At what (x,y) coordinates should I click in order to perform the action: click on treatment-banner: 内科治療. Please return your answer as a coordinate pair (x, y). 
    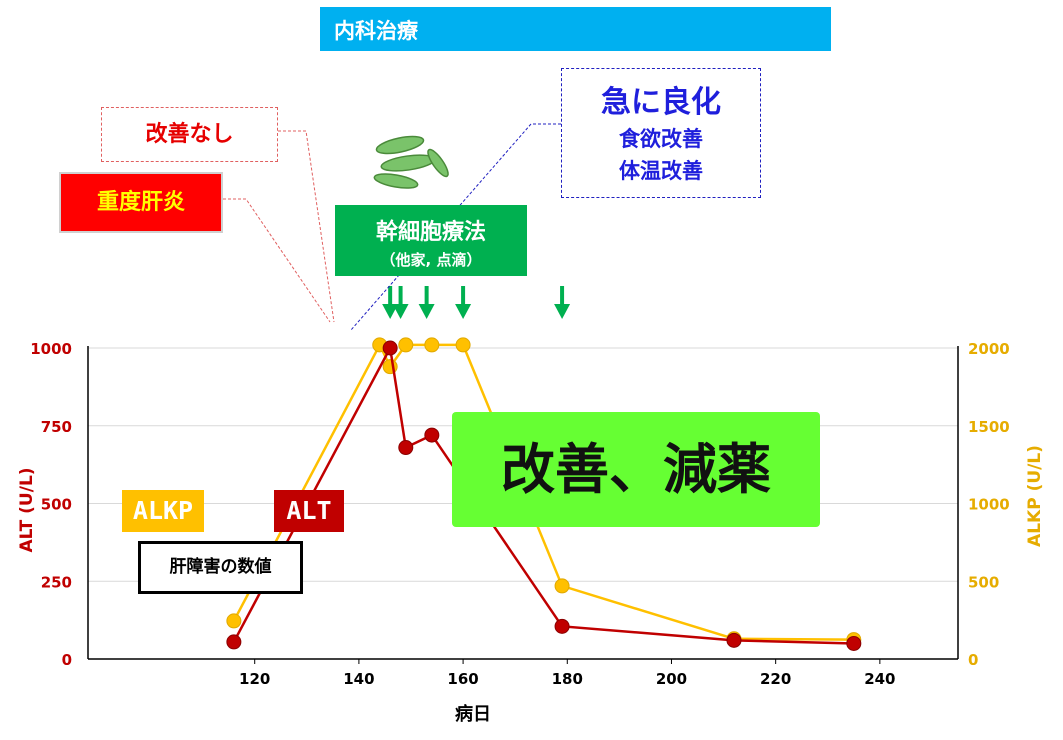
    Looking at the image, I should click on (575, 29).